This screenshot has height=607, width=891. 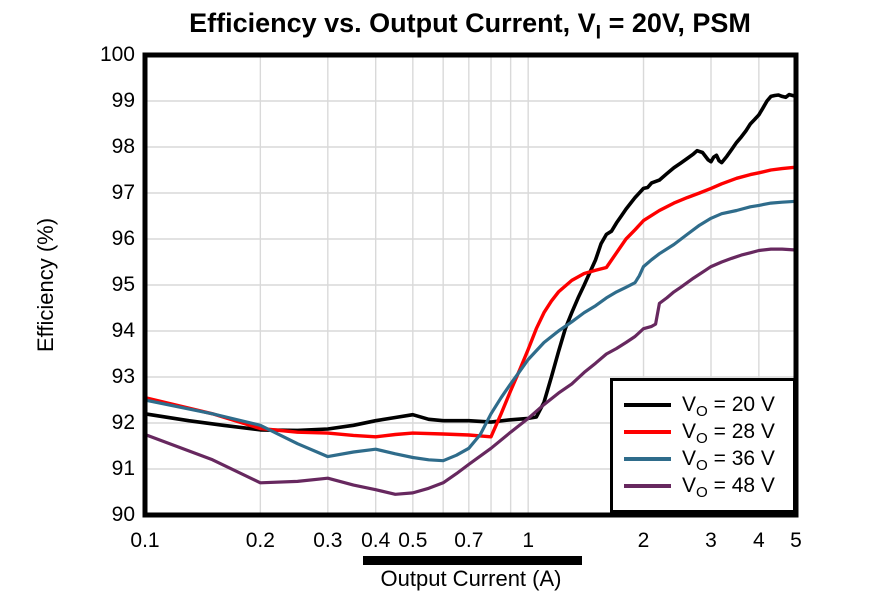 I want to click on x-tick-label: 0.7, so click(x=469, y=540).